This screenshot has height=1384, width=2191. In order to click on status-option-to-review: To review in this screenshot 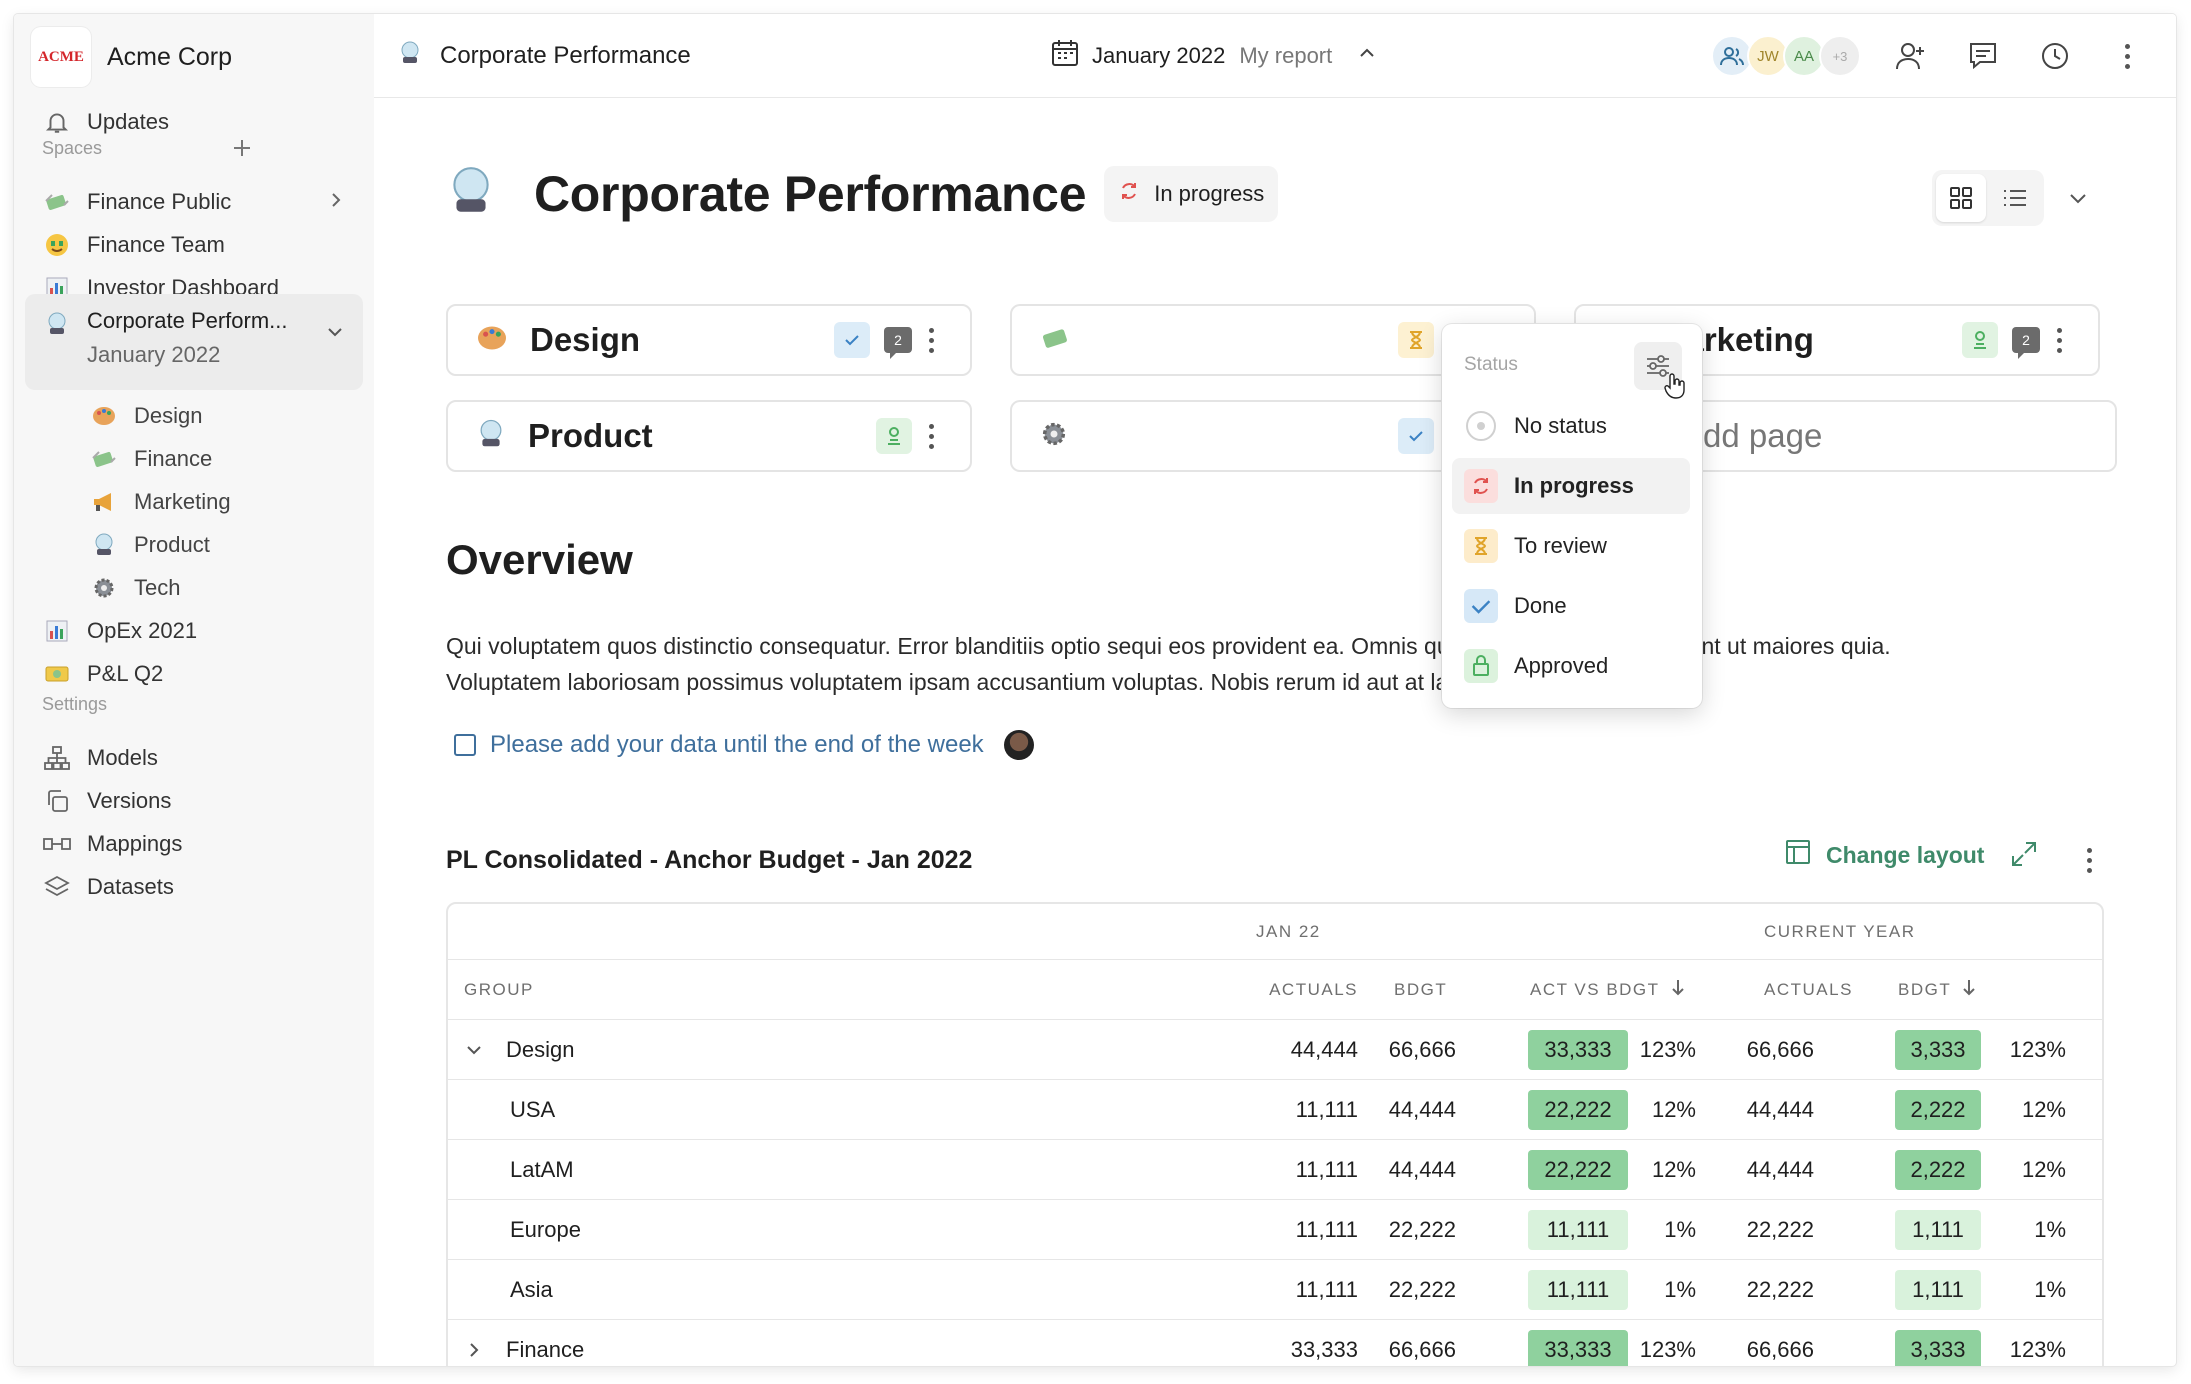, I will do `click(1571, 546)`.